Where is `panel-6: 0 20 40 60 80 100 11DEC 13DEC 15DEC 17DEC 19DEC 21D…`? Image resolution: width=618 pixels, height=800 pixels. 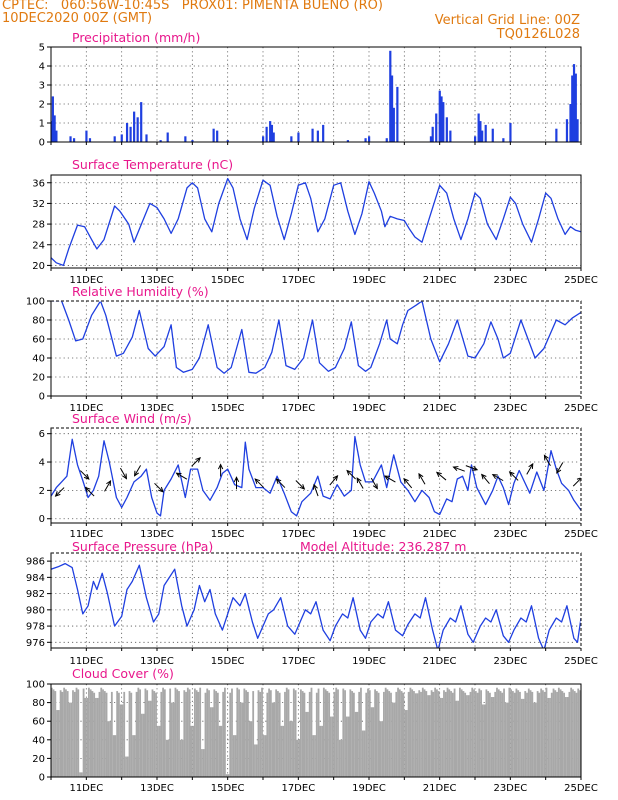
panel-6: 0 20 40 60 80 100 11DEC 13DEC 15DEC 17DEC 19DEC 21D… is located at coordinates (312, 730).